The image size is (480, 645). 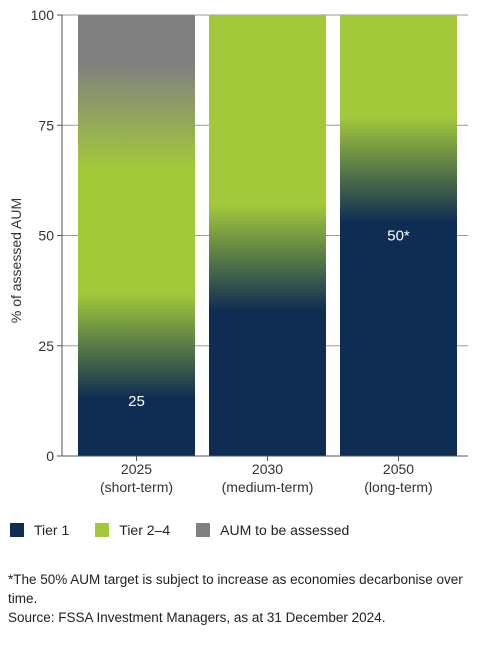 What do you see at coordinates (136, 487) in the screenshot?
I see `x-tick-label: (short-term)` at bounding box center [136, 487].